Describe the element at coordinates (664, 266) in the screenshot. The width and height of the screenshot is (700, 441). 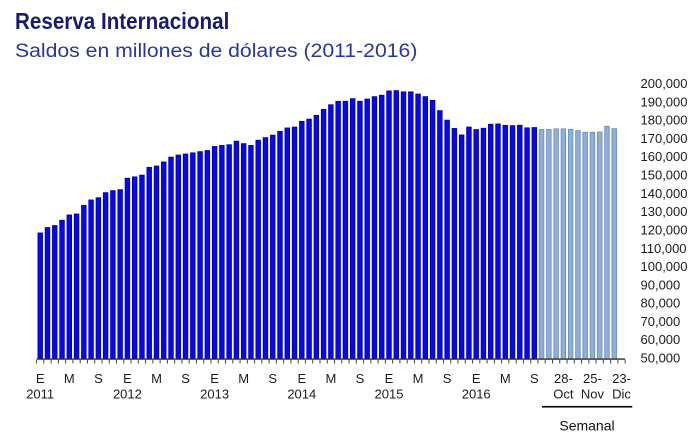
I see `svg-text: 100,000` at that location.